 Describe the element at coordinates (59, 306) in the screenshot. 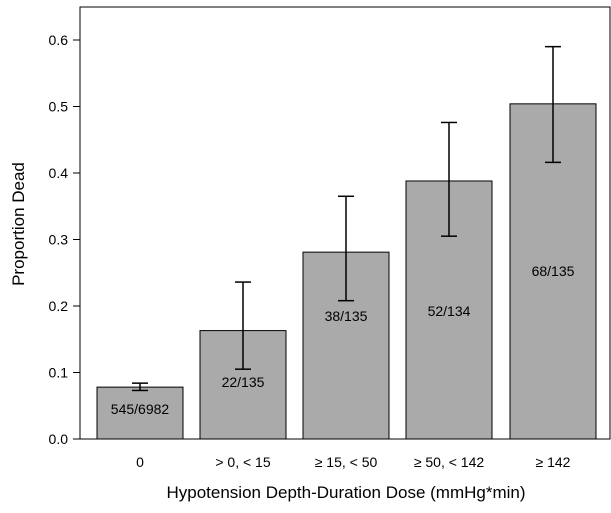

I see `y-tick-label: 0.2` at that location.